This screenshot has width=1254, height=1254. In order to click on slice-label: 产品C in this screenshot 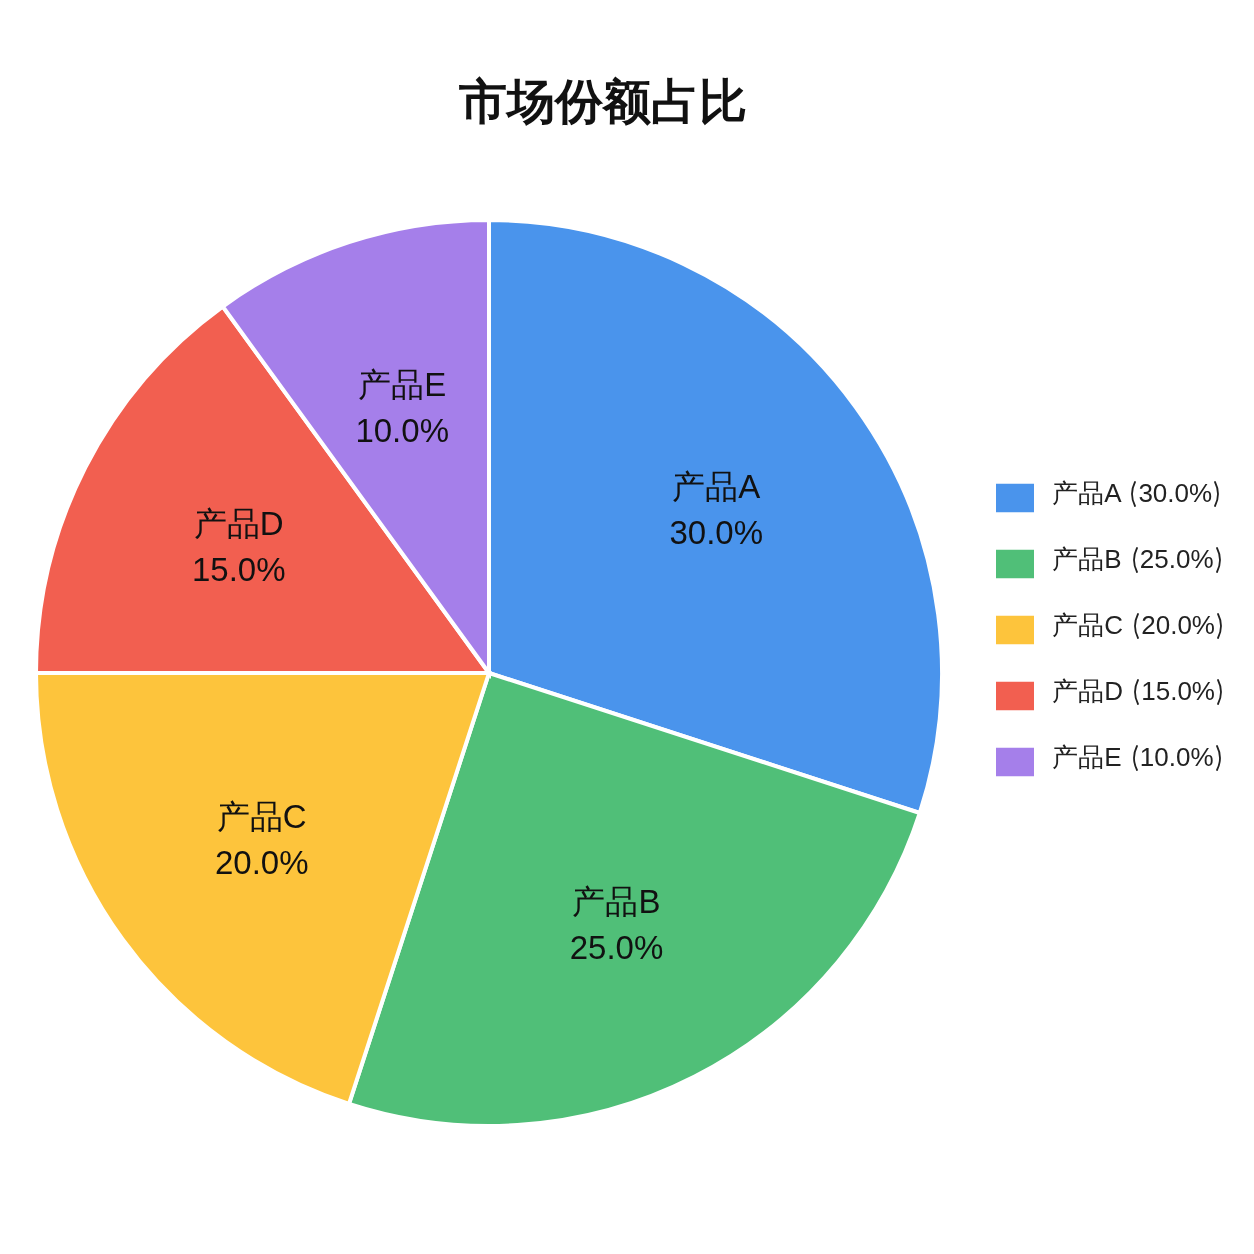, I will do `click(261, 817)`.